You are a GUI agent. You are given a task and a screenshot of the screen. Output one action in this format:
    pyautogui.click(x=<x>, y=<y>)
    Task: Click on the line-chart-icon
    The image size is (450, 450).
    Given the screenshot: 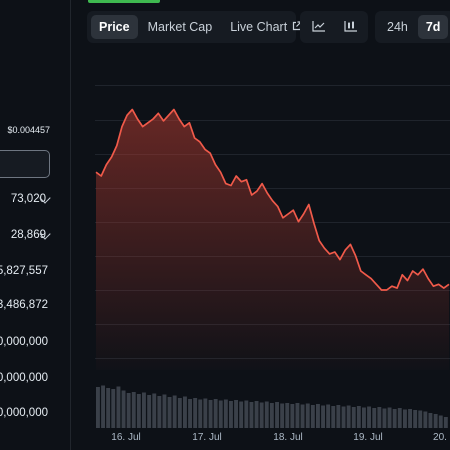 What is the action you would take?
    pyautogui.click(x=319, y=27)
    